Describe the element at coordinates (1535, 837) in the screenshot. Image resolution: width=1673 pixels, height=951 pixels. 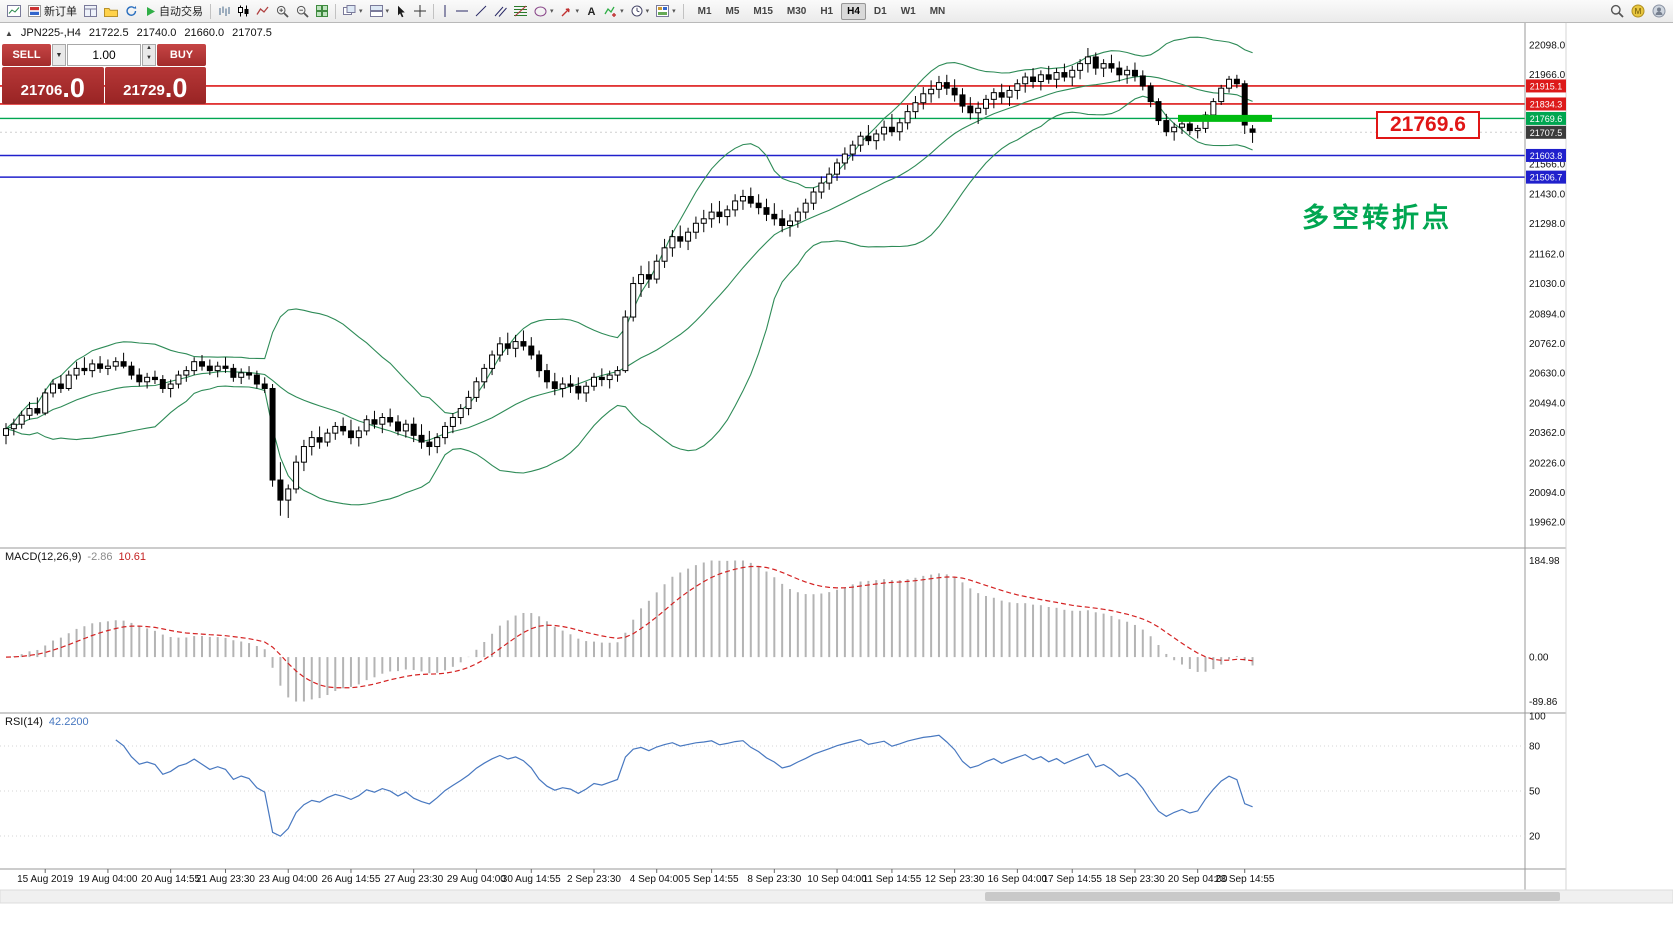
I see `rsi-tick: 20` at that location.